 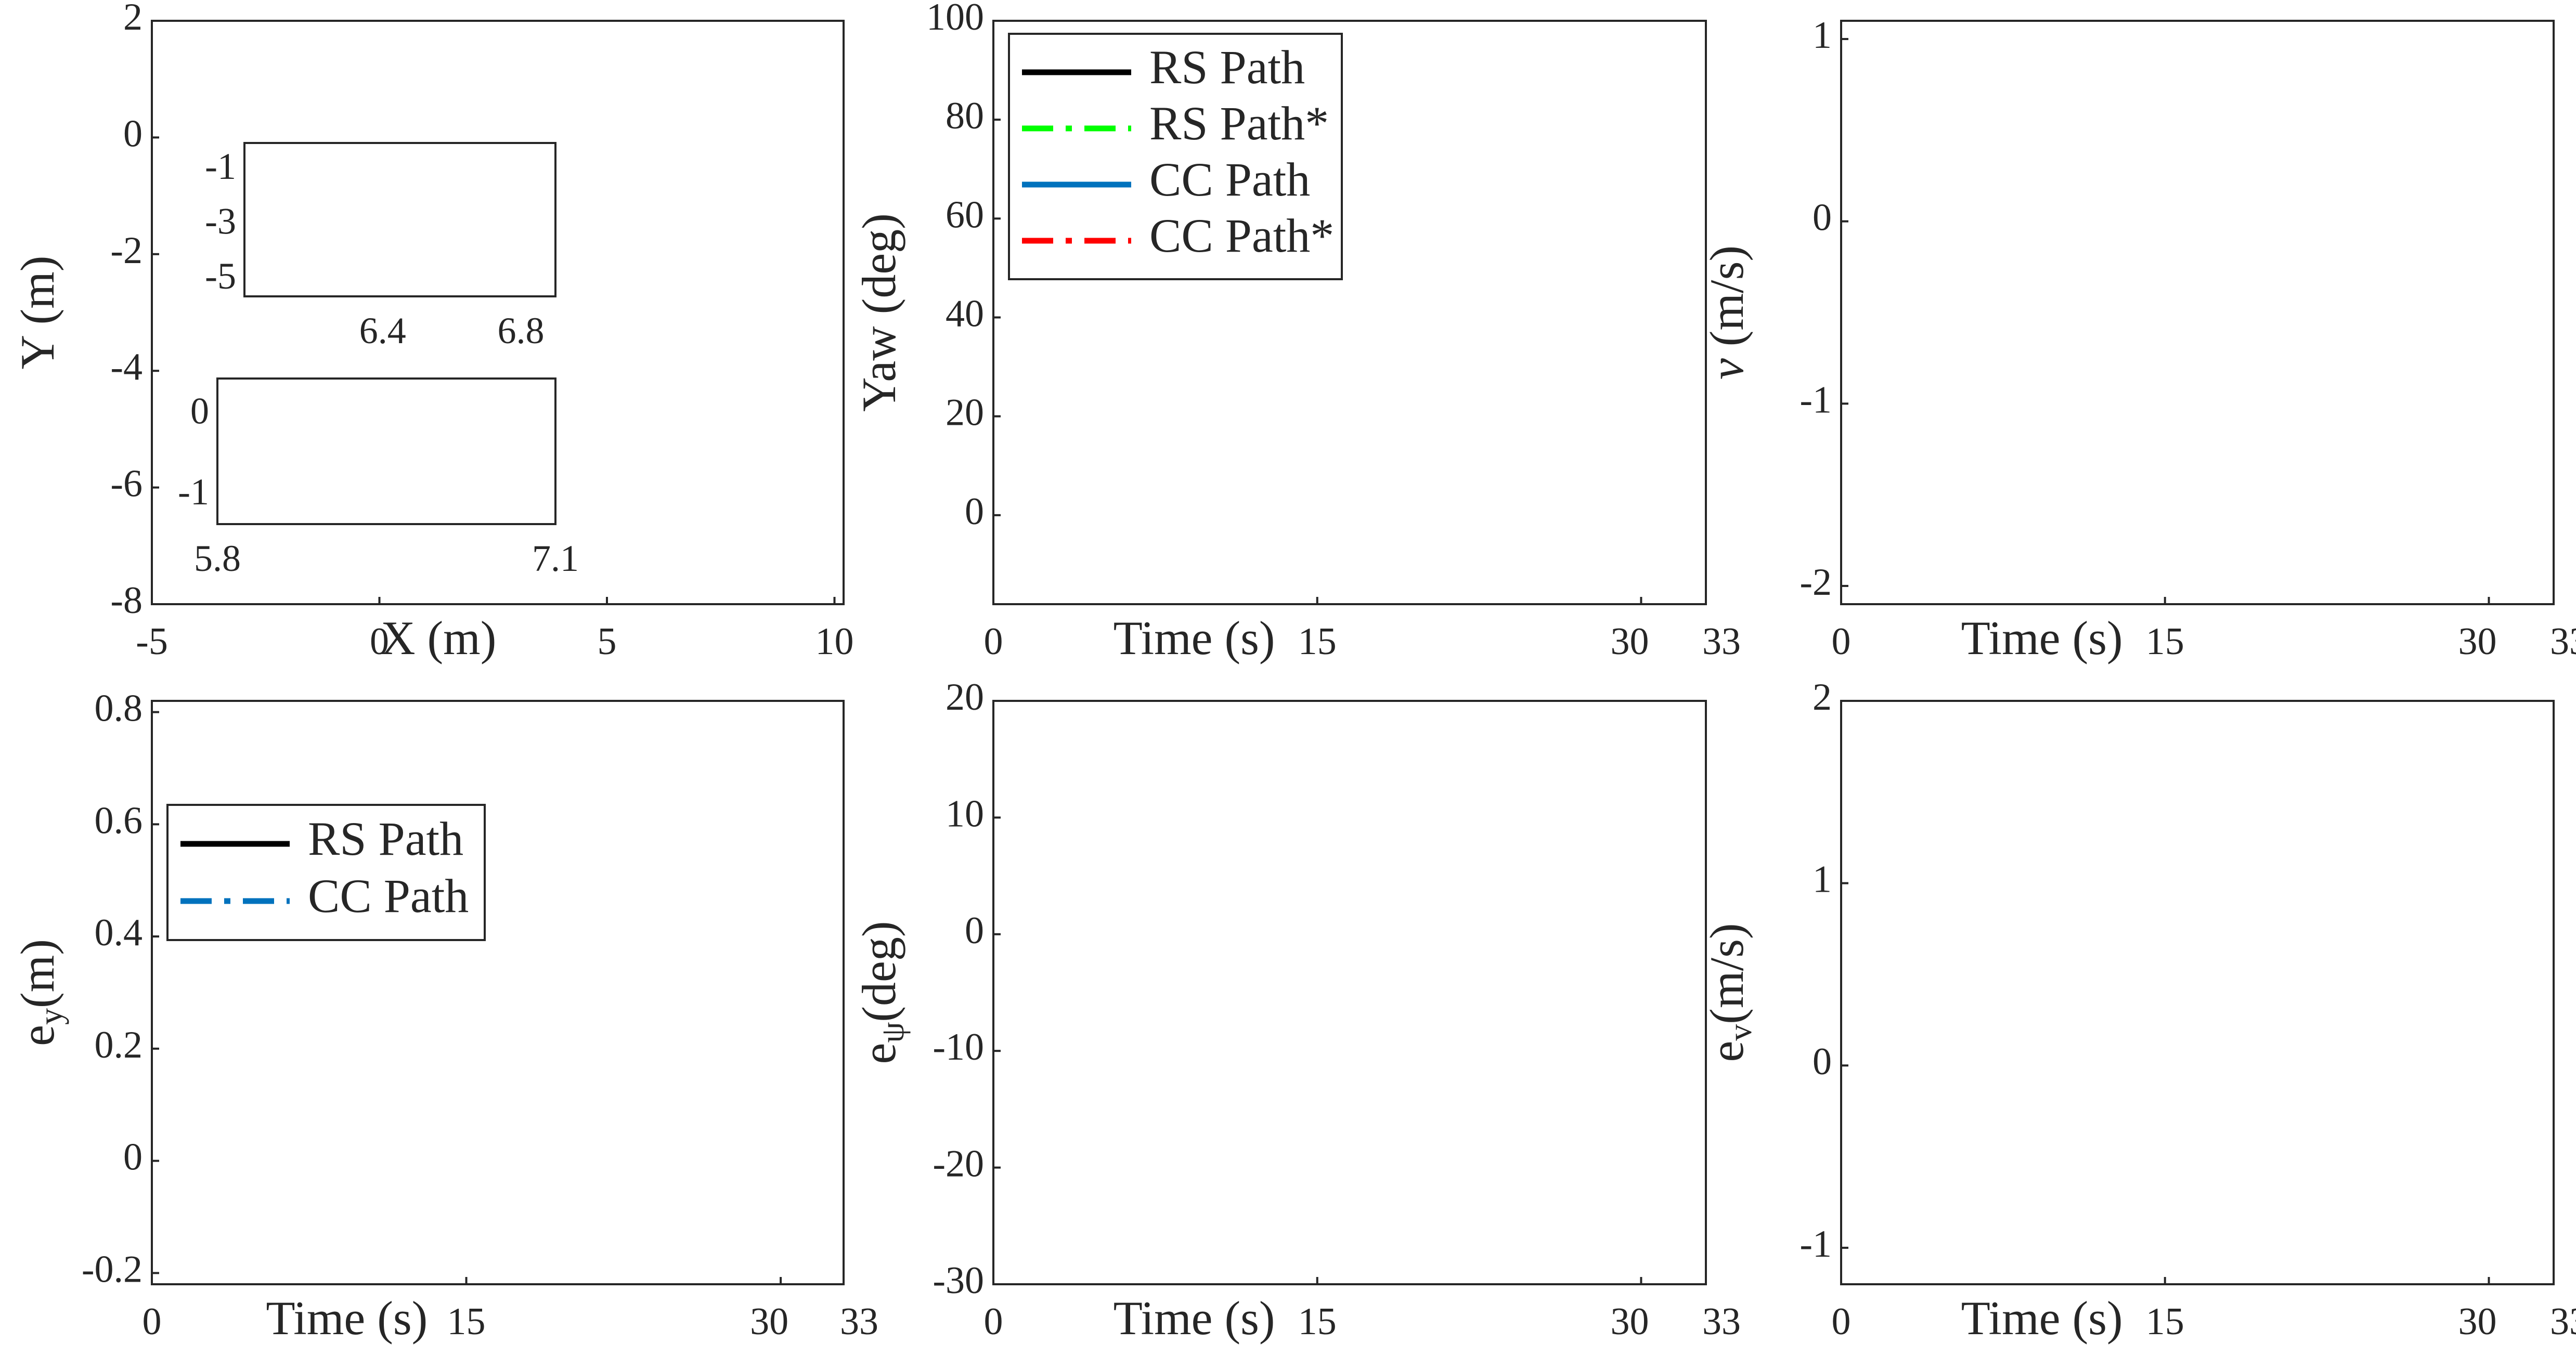 I want to click on legend-box, so click(x=326, y=872).